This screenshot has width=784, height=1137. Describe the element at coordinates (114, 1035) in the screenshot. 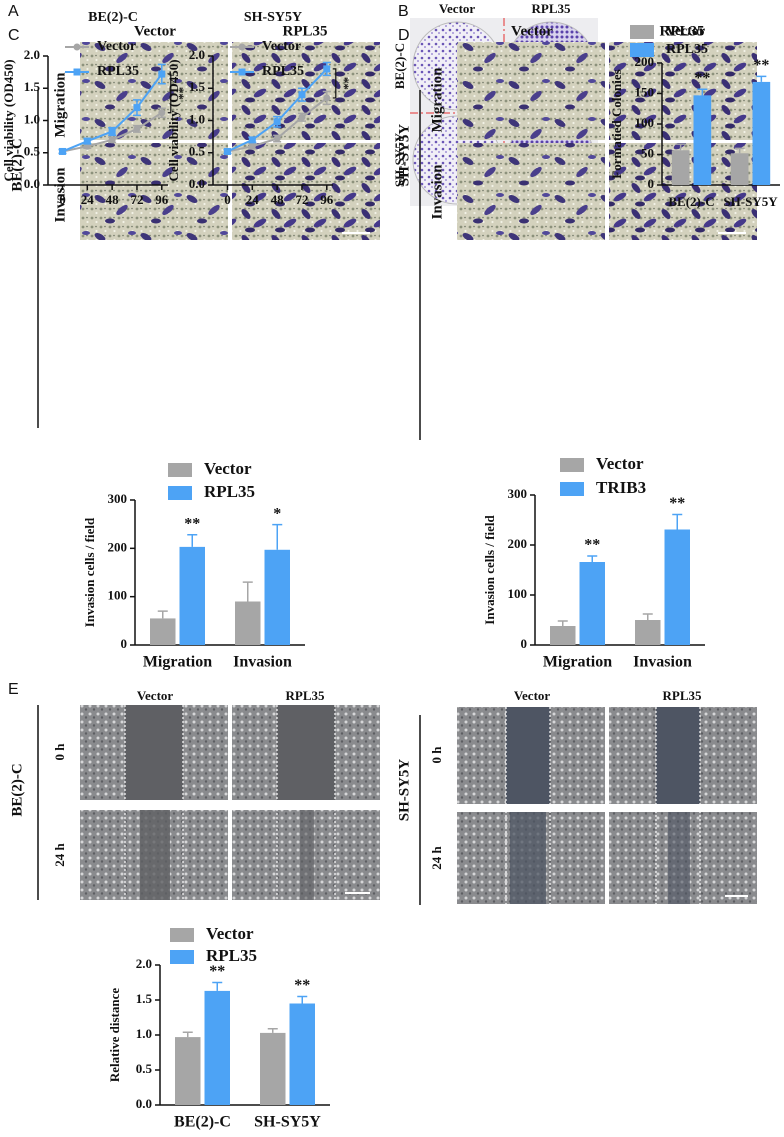

I see `y-axis-label: Relative distance` at that location.